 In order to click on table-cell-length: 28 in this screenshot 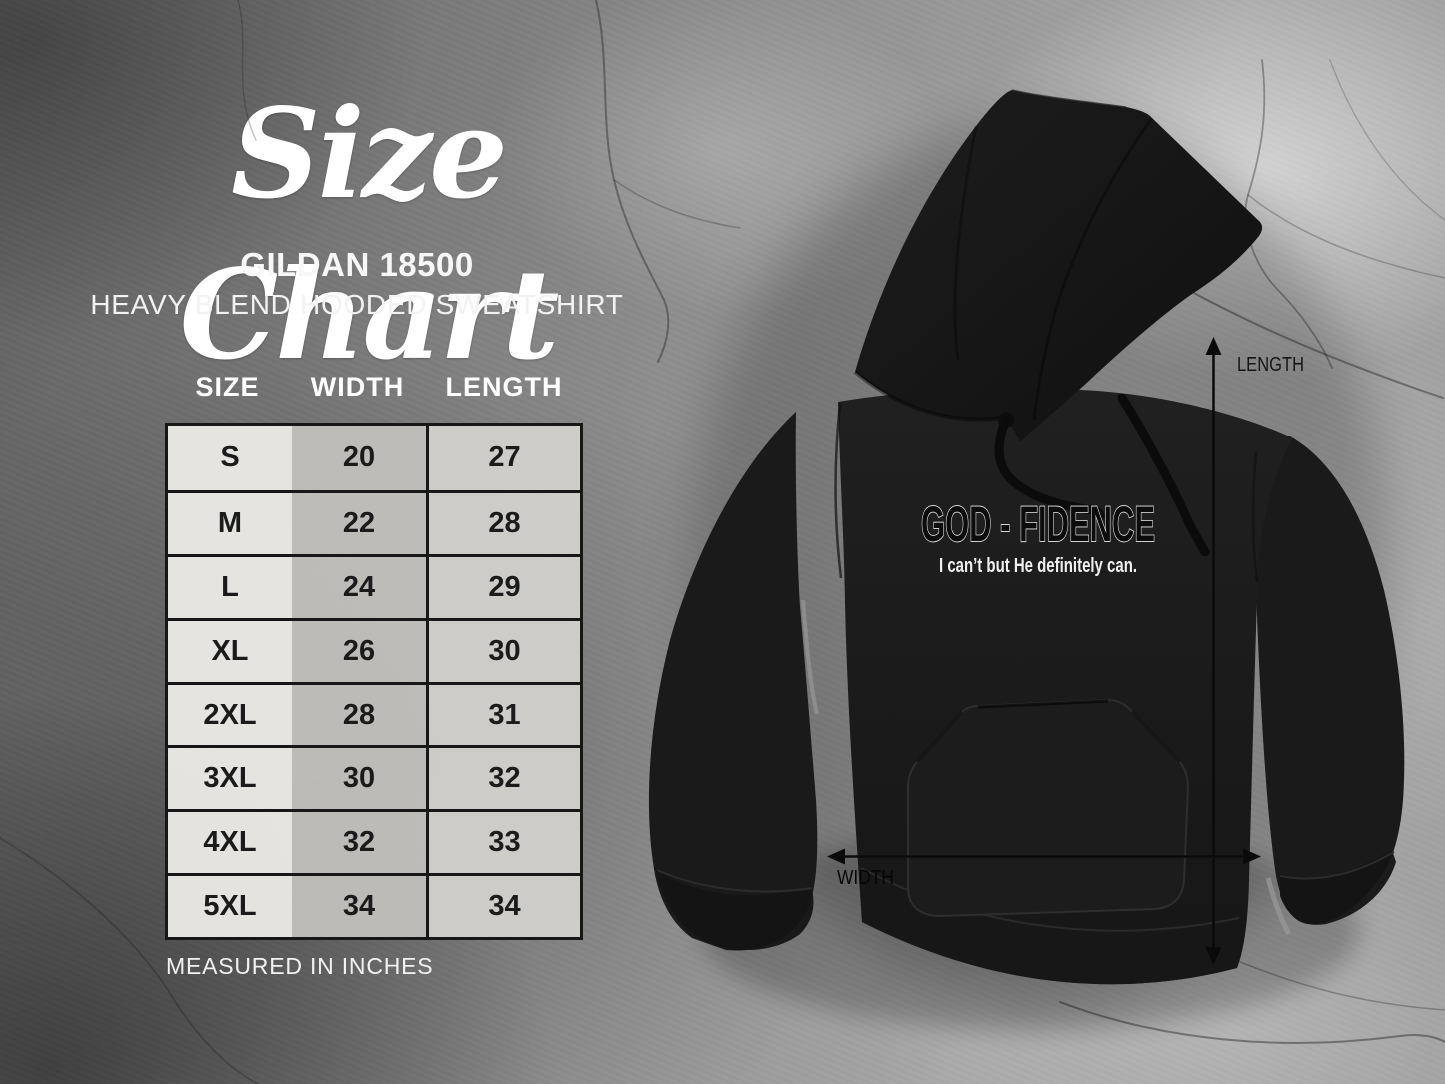, I will do `click(503, 521)`.